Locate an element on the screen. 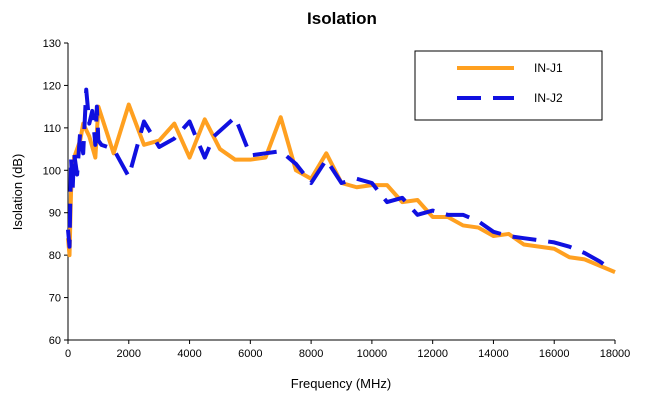 This screenshot has height=401, width=645. chart-title: Isolation is located at coordinates (342, 18).